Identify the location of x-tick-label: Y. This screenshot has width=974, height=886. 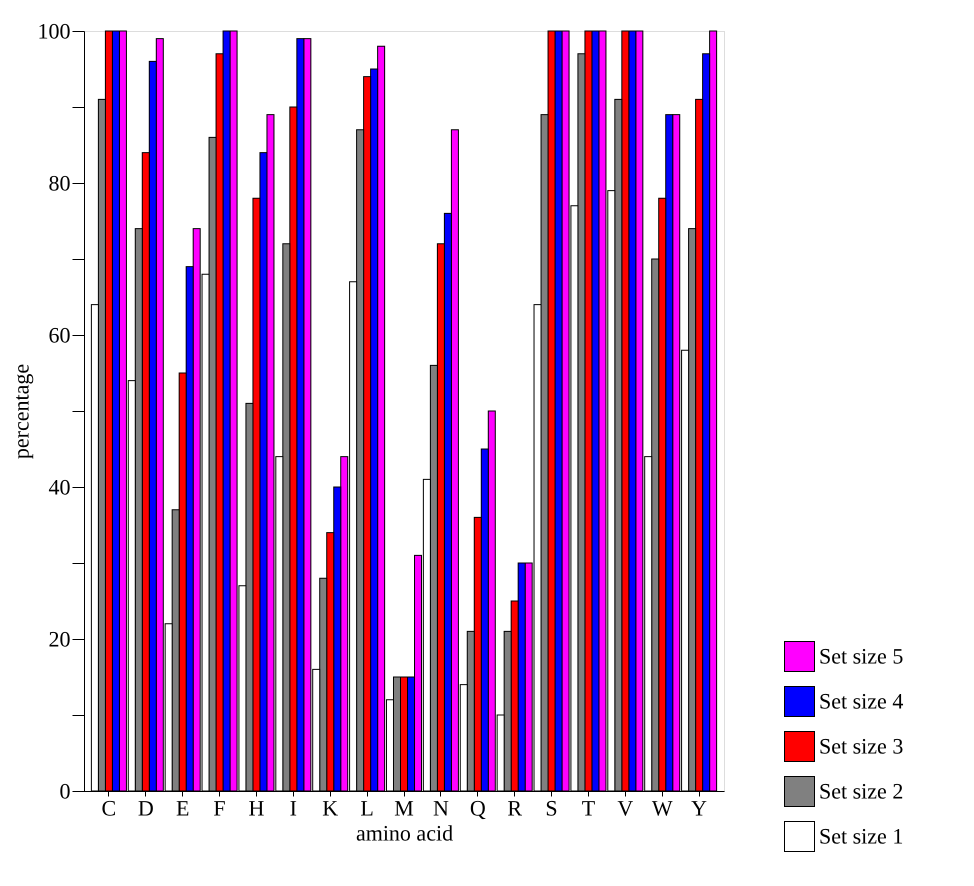
(699, 808).